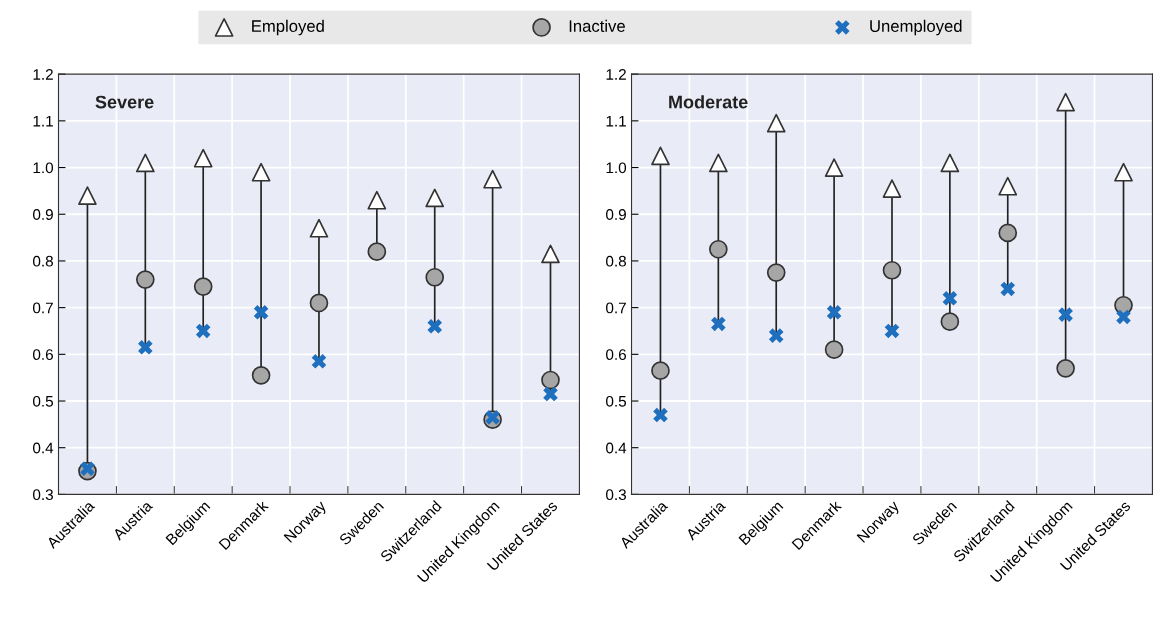 The width and height of the screenshot is (1170, 618). Describe the element at coordinates (916, 27) in the screenshot. I see `legend-label: Unemployed` at that location.